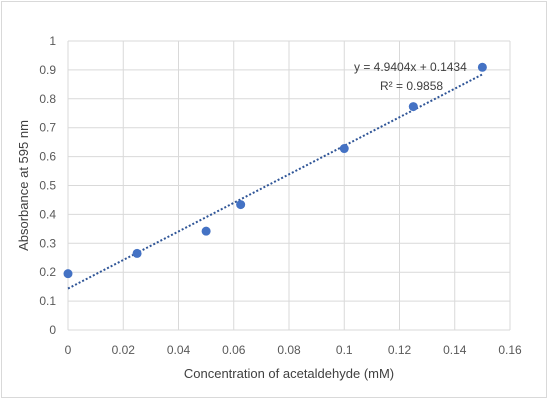  I want to click on x-tick-labels: 0 0.02 0.04 0.06 0.08 0.1 0.12 0.14 0.16, so click(293, 350).